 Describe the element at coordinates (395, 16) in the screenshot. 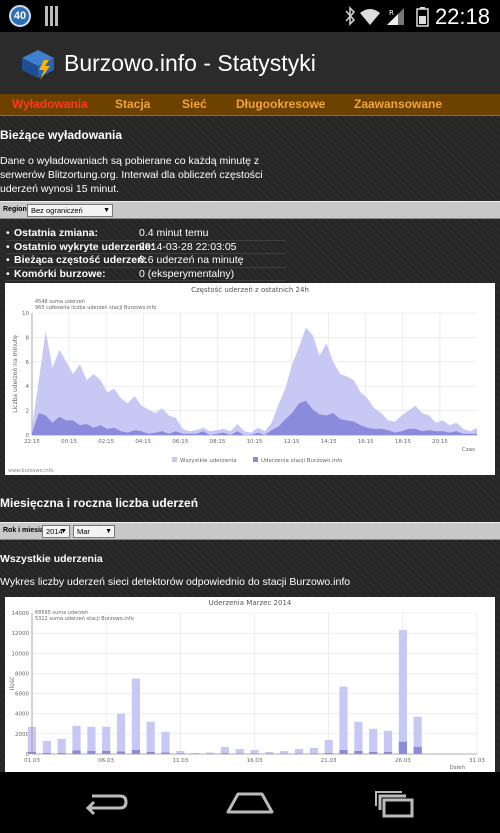

I see `signal-icon: R` at that location.